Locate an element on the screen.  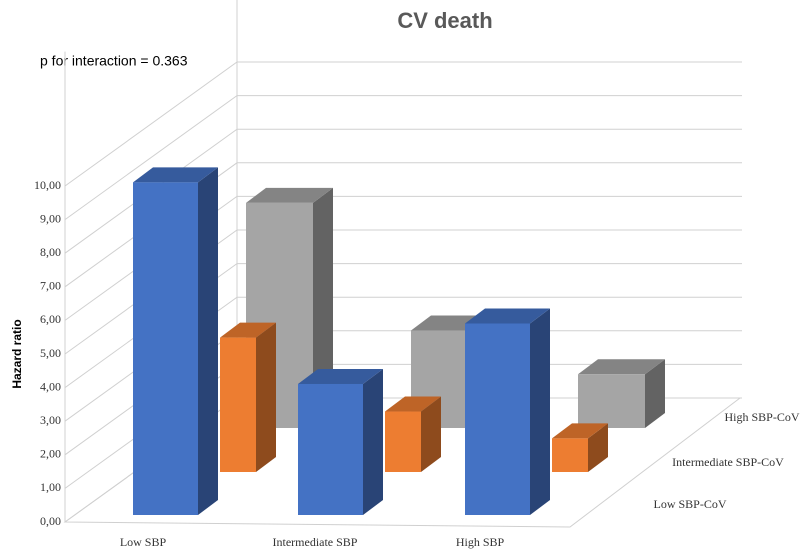
y-tick-label: 7,00 is located at coordinates (50, 286).